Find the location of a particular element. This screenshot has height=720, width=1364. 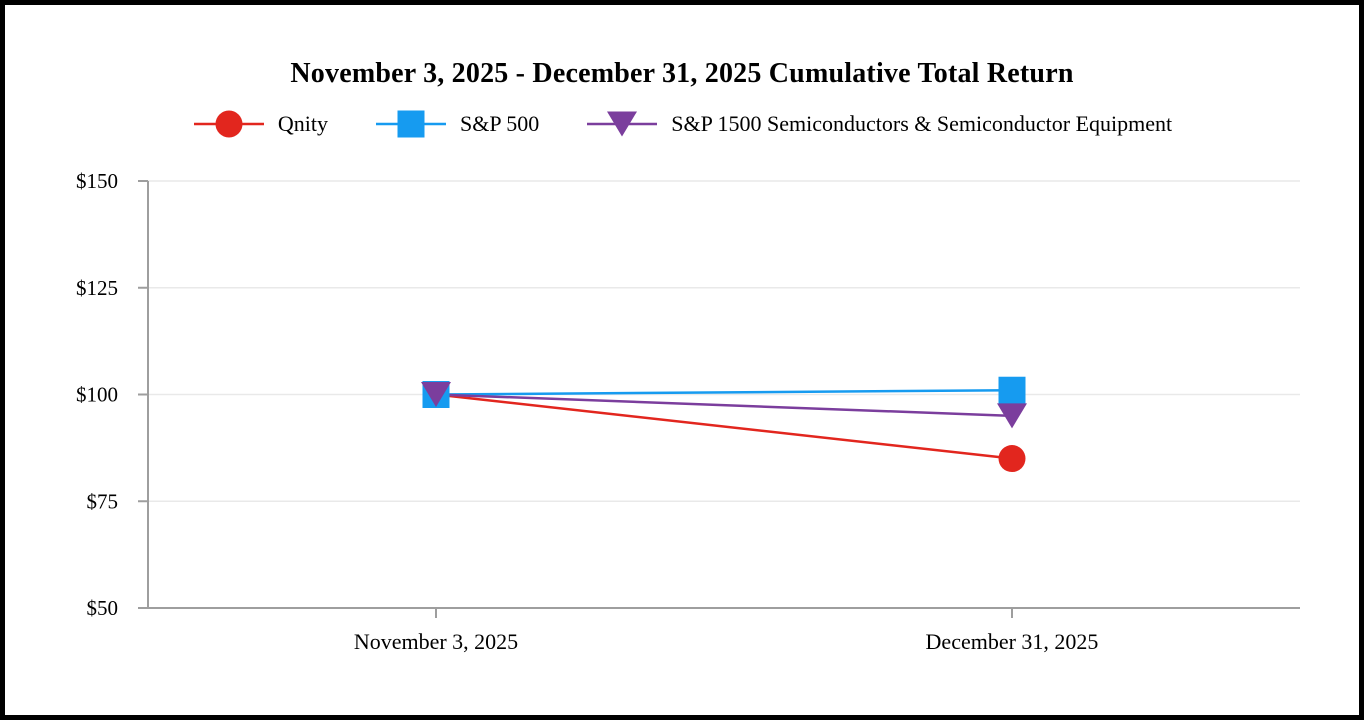

series-line-s-p-1500-semiconductors-semiconductor-equipment is located at coordinates (724, 405).